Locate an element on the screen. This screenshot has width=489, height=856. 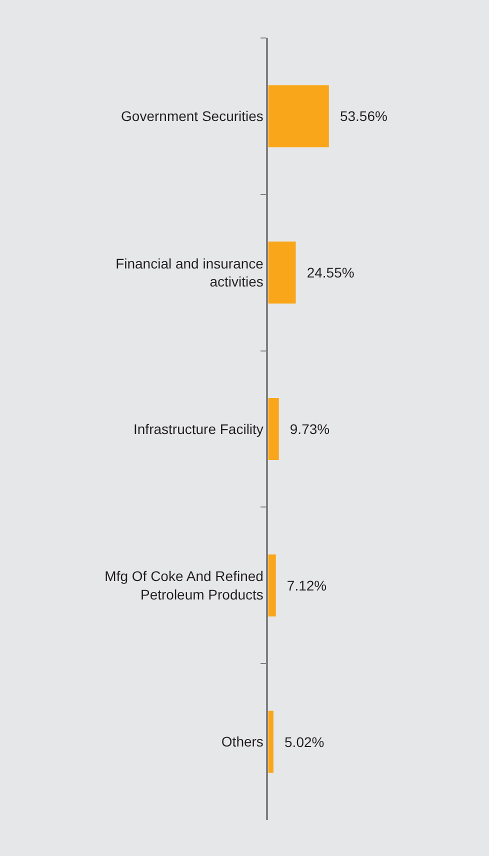
y-tick-label: Government Securities is located at coordinates (192, 116).